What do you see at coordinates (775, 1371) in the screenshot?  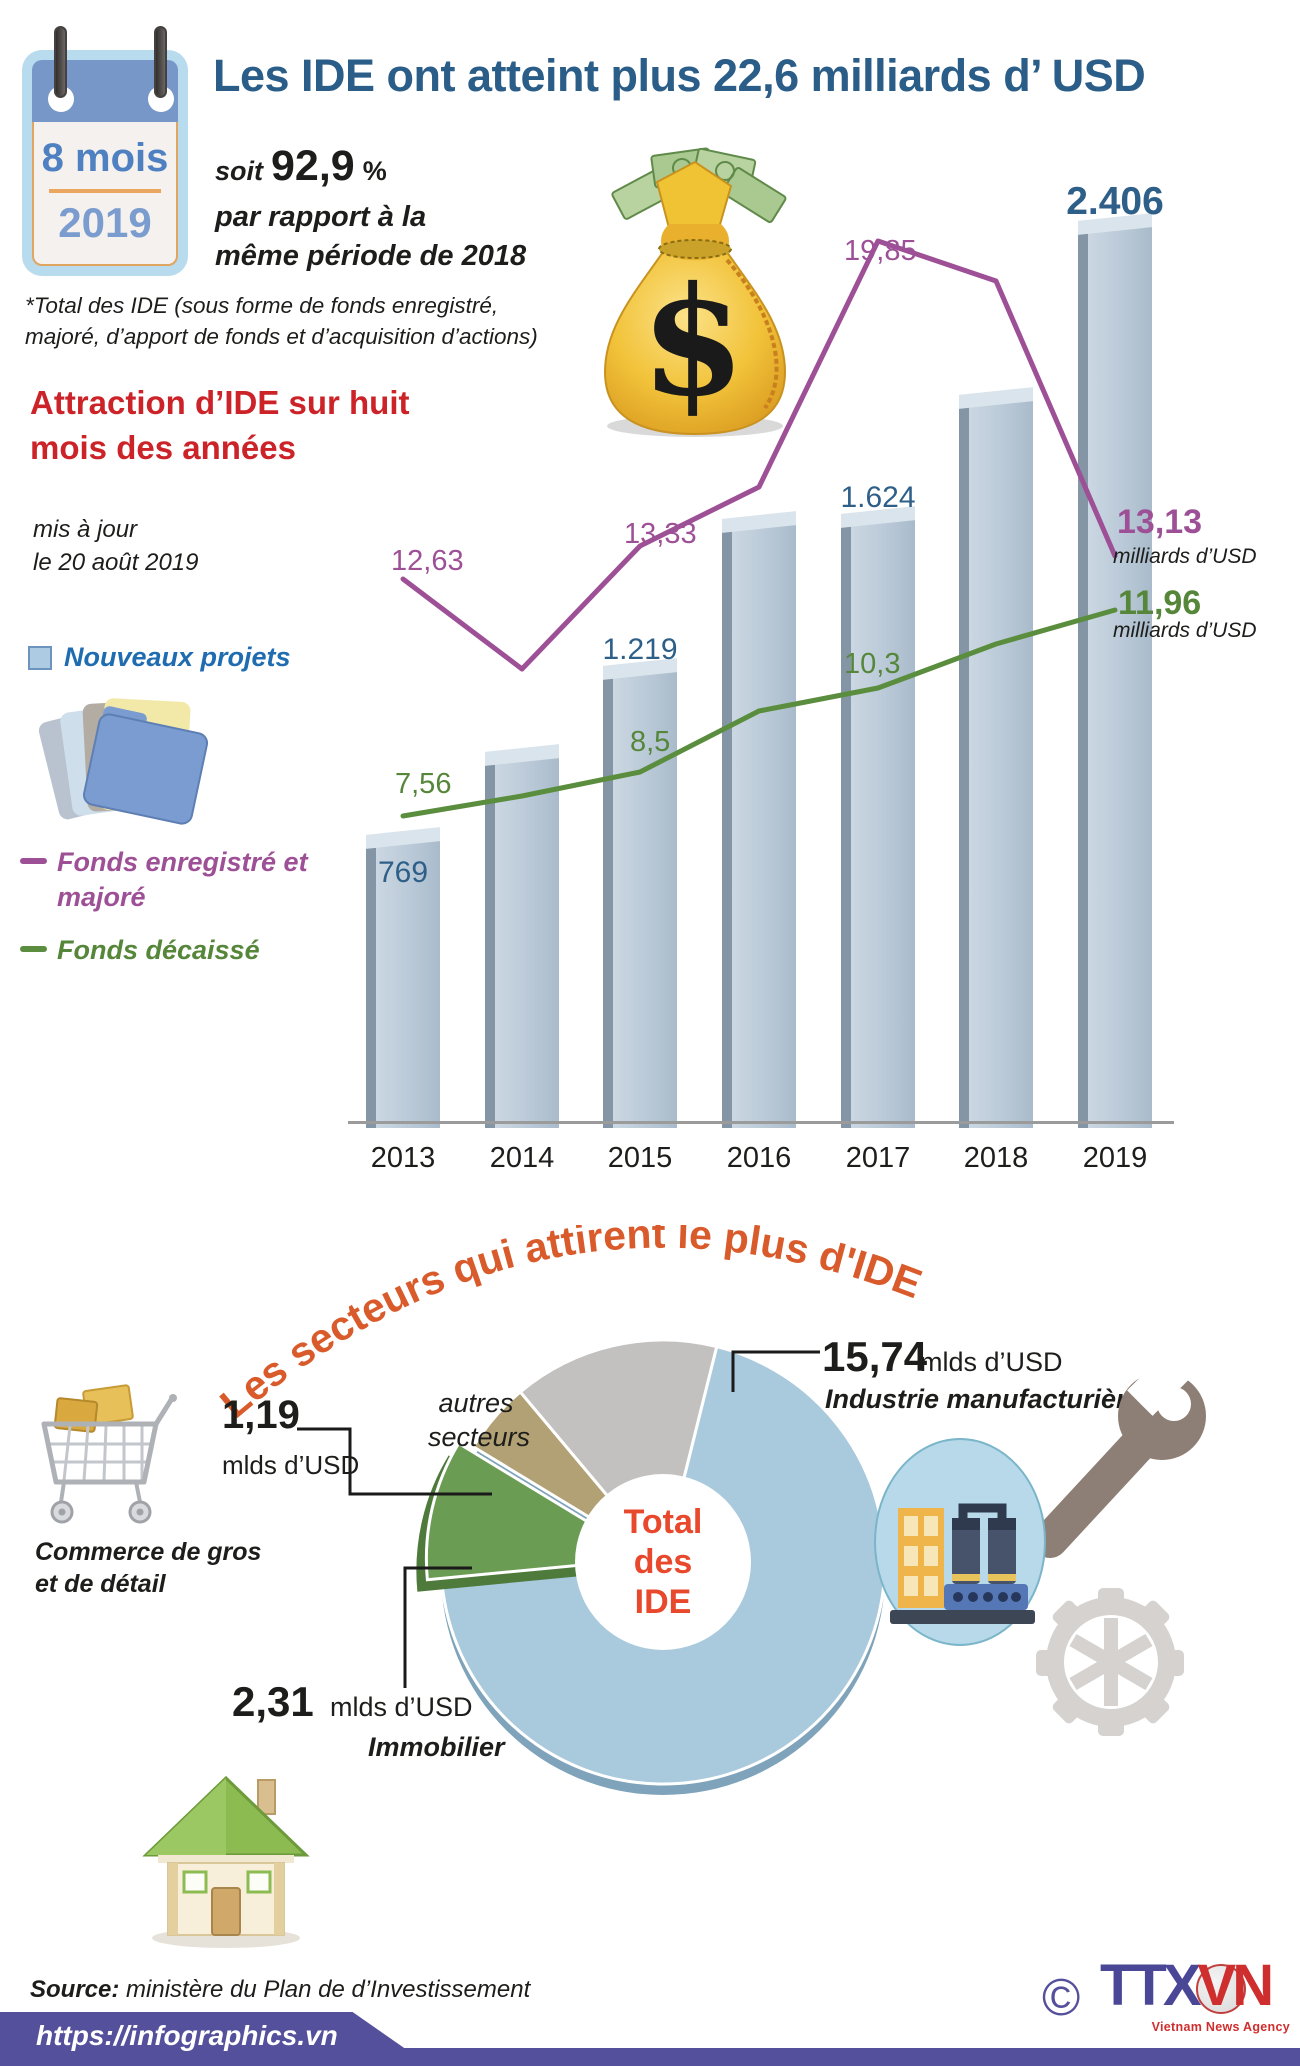 I see `connector-manufacturing` at bounding box center [775, 1371].